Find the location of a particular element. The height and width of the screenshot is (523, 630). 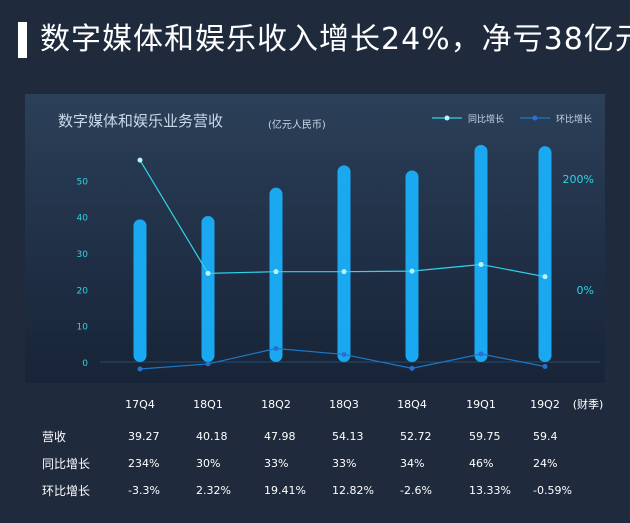

bar-revenue-18Q1 is located at coordinates (208, 289).